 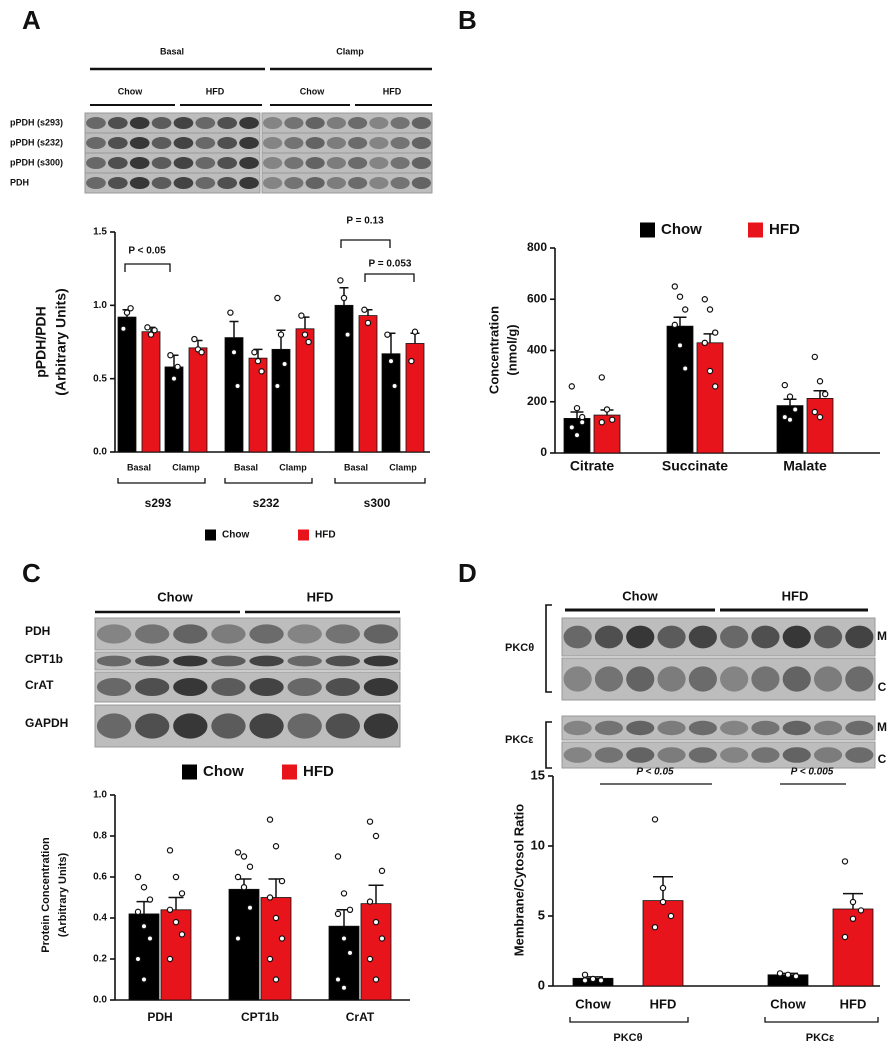 What do you see at coordinates (518, 880) in the screenshot?
I see `y-axis-label: Membrane/Cytosol Ratio` at bounding box center [518, 880].